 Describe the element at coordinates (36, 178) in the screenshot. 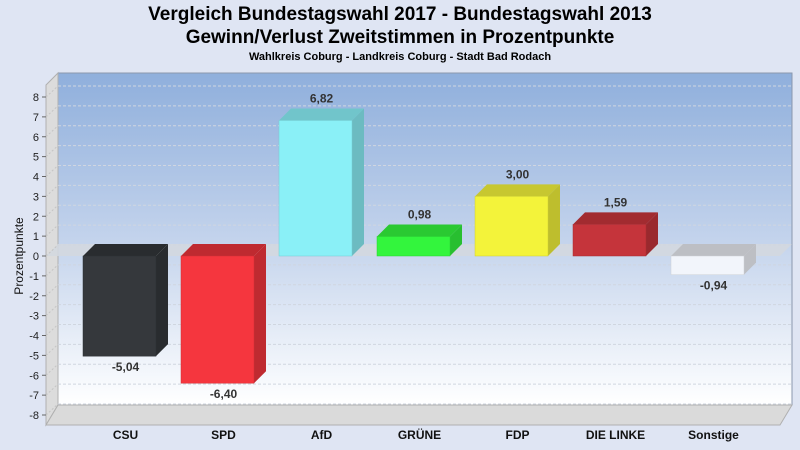

I see `y-tick-label: 4` at that location.